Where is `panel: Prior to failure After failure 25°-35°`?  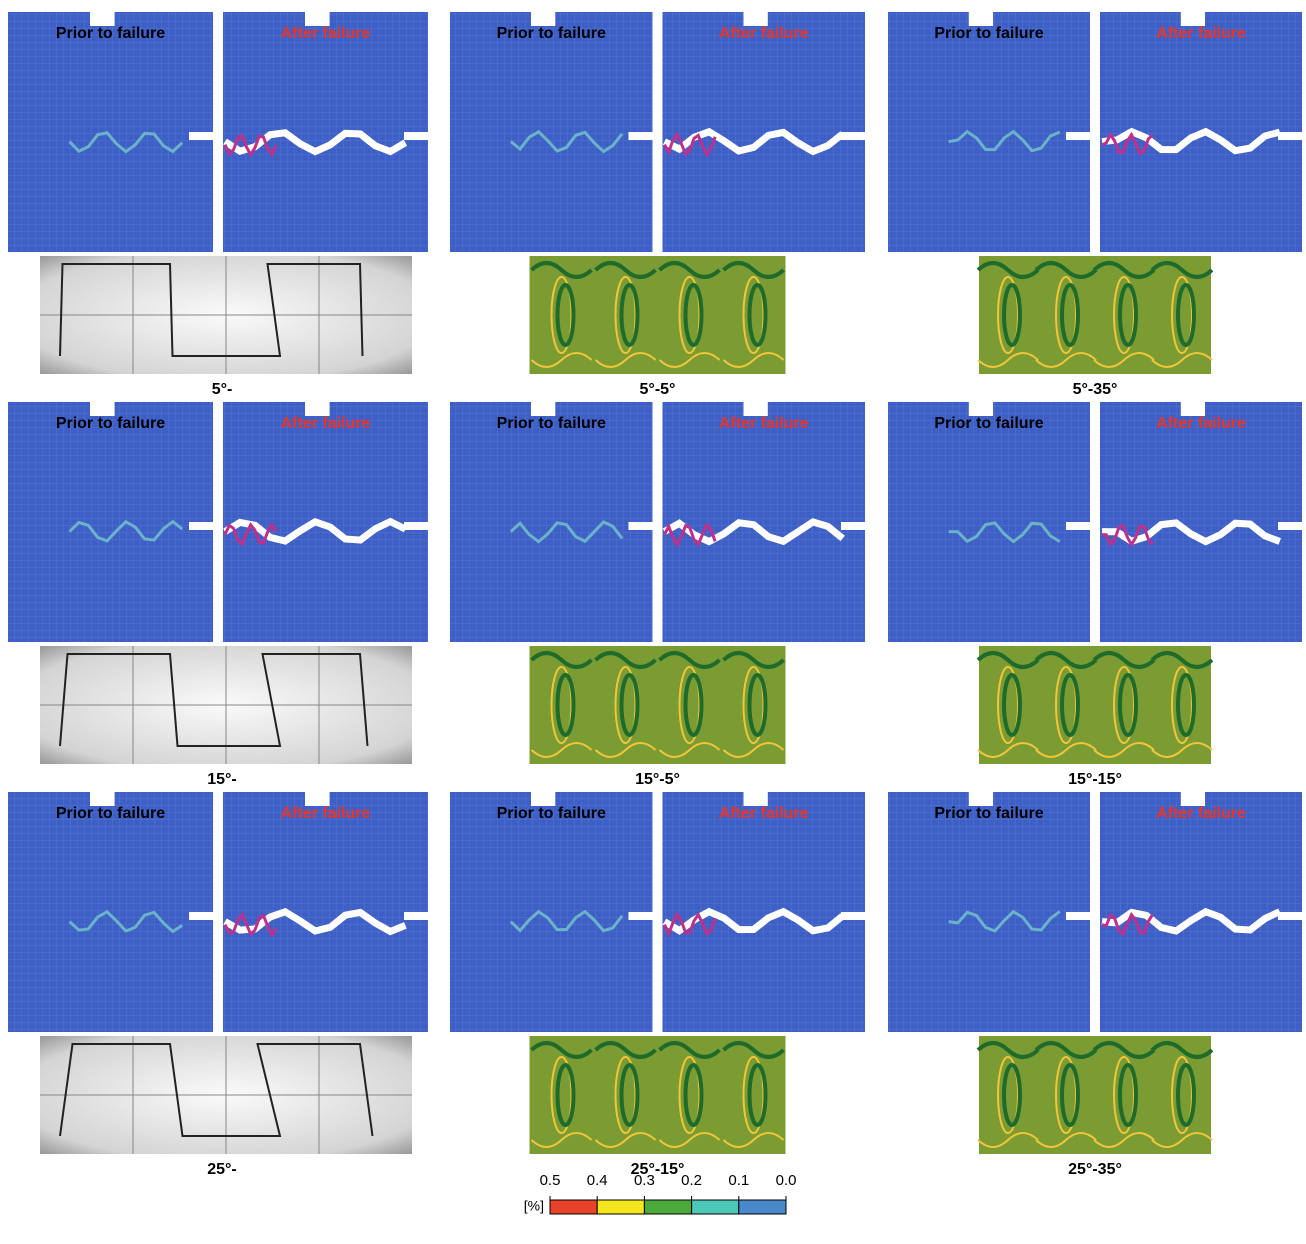 panel: Prior to failure After failure 25°-35° is located at coordinates (1096, 984).